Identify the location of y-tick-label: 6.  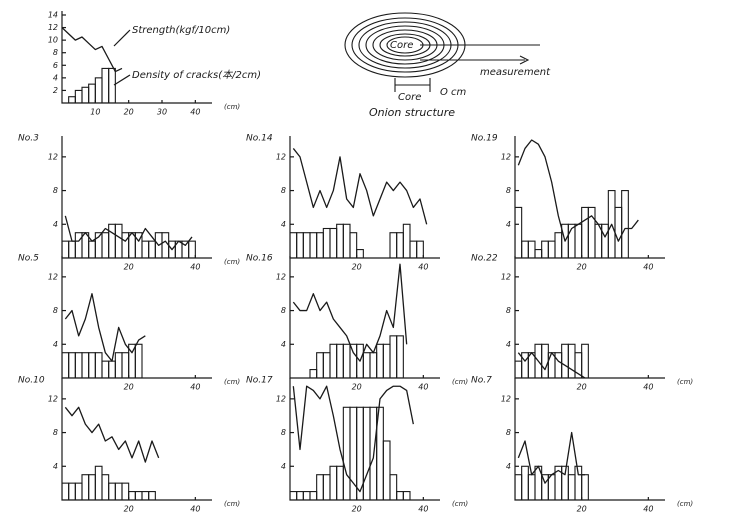
(55, 65).